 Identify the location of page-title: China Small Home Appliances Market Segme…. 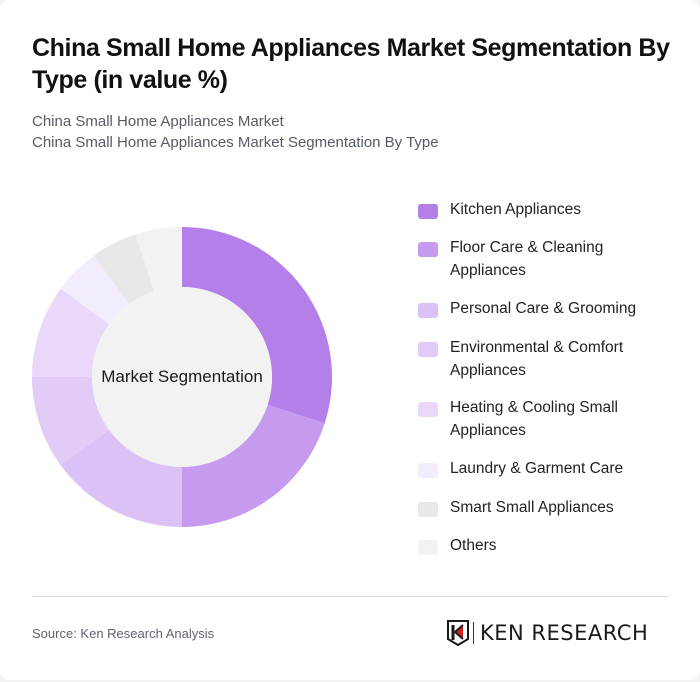
(351, 64).